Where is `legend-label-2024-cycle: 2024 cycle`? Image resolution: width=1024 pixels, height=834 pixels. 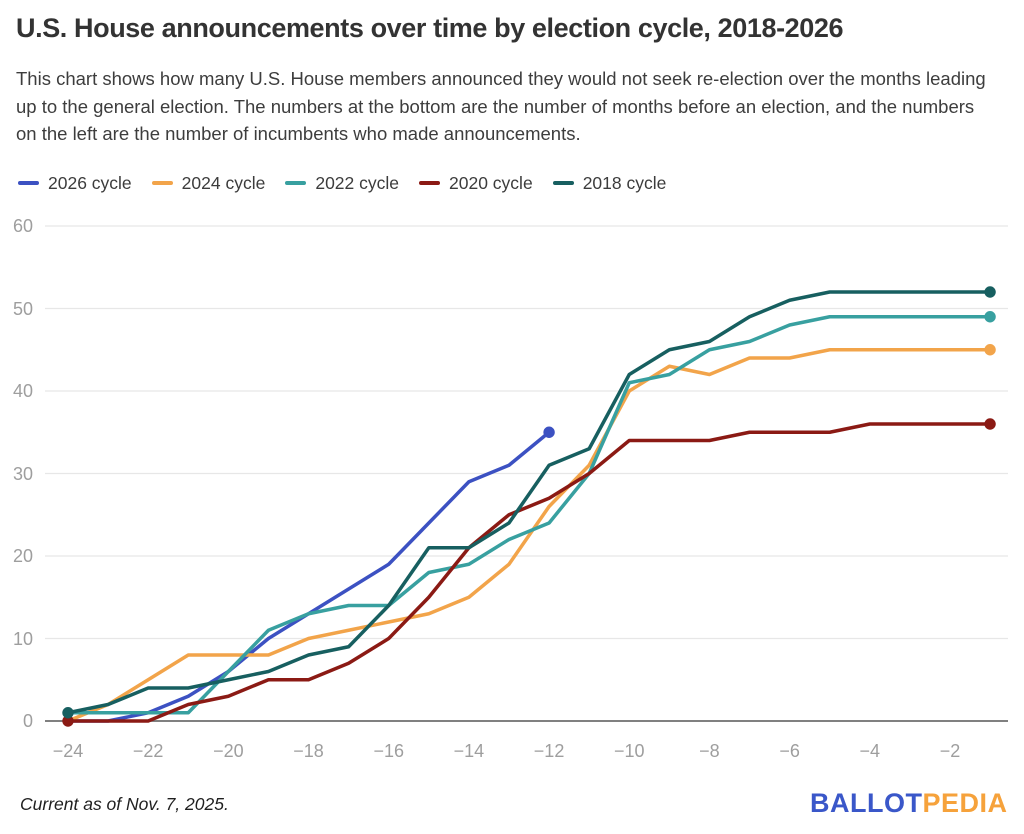
legend-label-2024-cycle: 2024 cycle is located at coordinates (223, 182).